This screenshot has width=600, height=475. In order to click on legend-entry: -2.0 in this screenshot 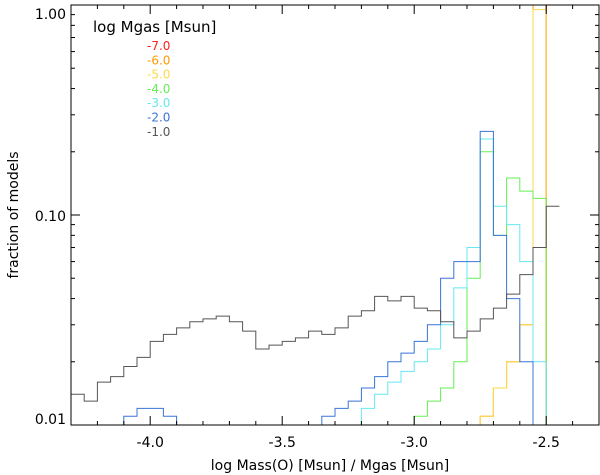, I will do `click(158, 118)`.